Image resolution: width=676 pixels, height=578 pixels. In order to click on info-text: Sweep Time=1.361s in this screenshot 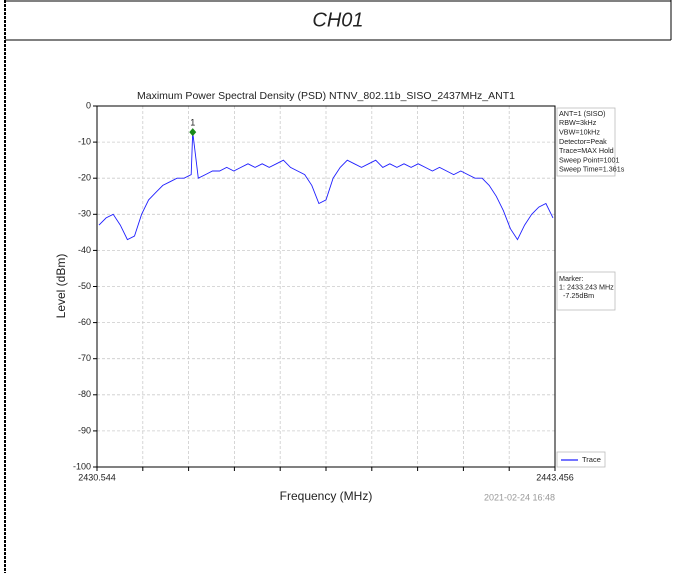, I will do `click(592, 169)`.